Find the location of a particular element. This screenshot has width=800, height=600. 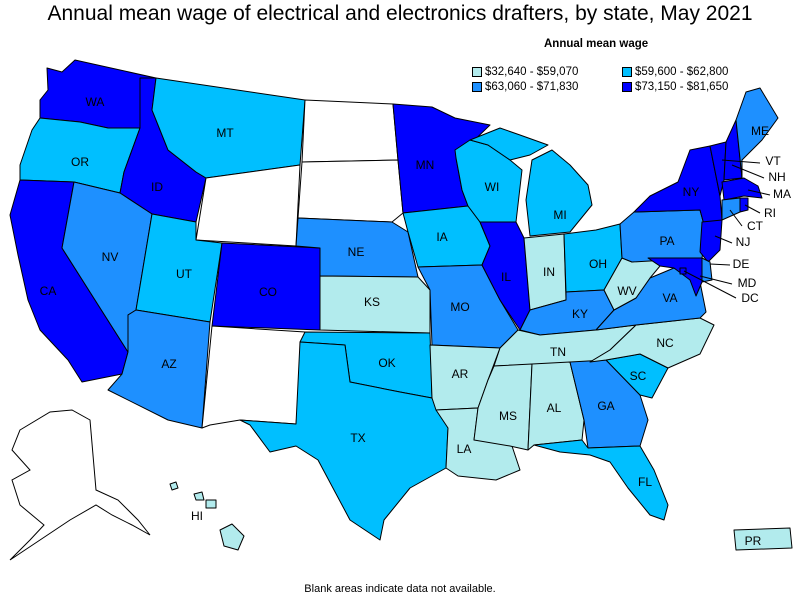

label-MT: MT is located at coordinates (225, 133).